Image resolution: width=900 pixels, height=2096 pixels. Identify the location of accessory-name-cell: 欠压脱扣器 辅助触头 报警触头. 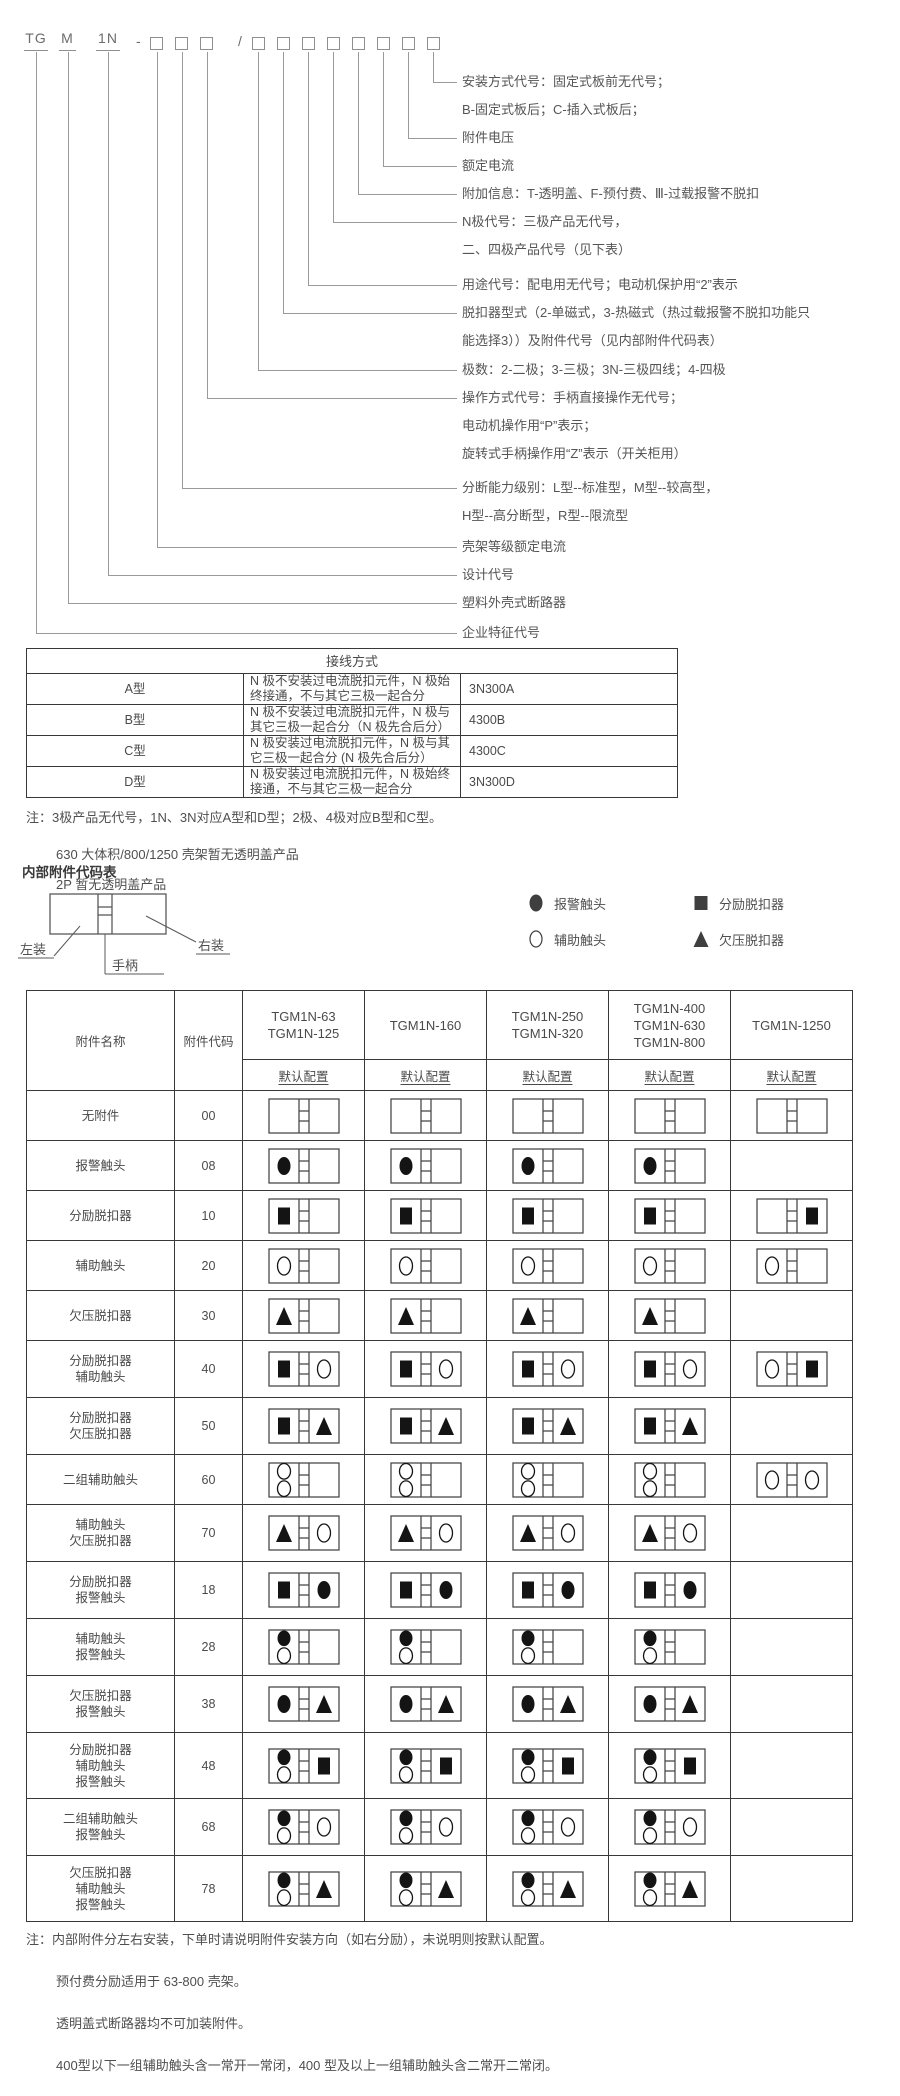
(100, 1888).